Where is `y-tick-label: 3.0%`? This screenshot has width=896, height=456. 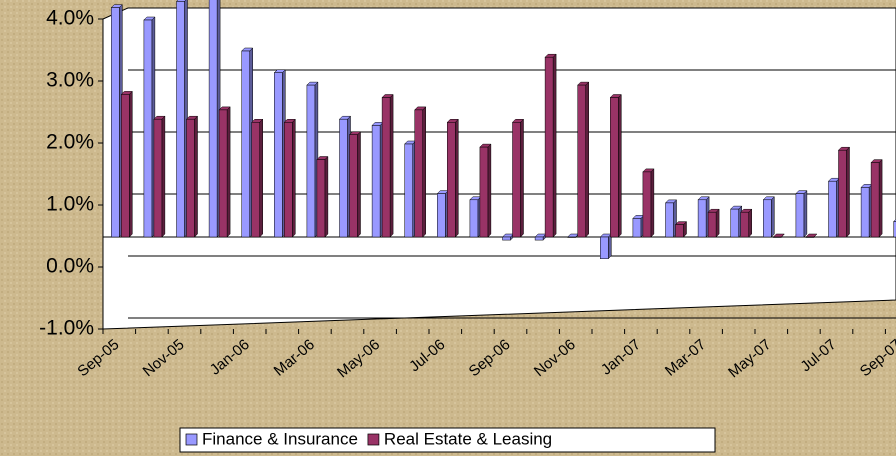
y-tick-label: 3.0% is located at coordinates (70, 80).